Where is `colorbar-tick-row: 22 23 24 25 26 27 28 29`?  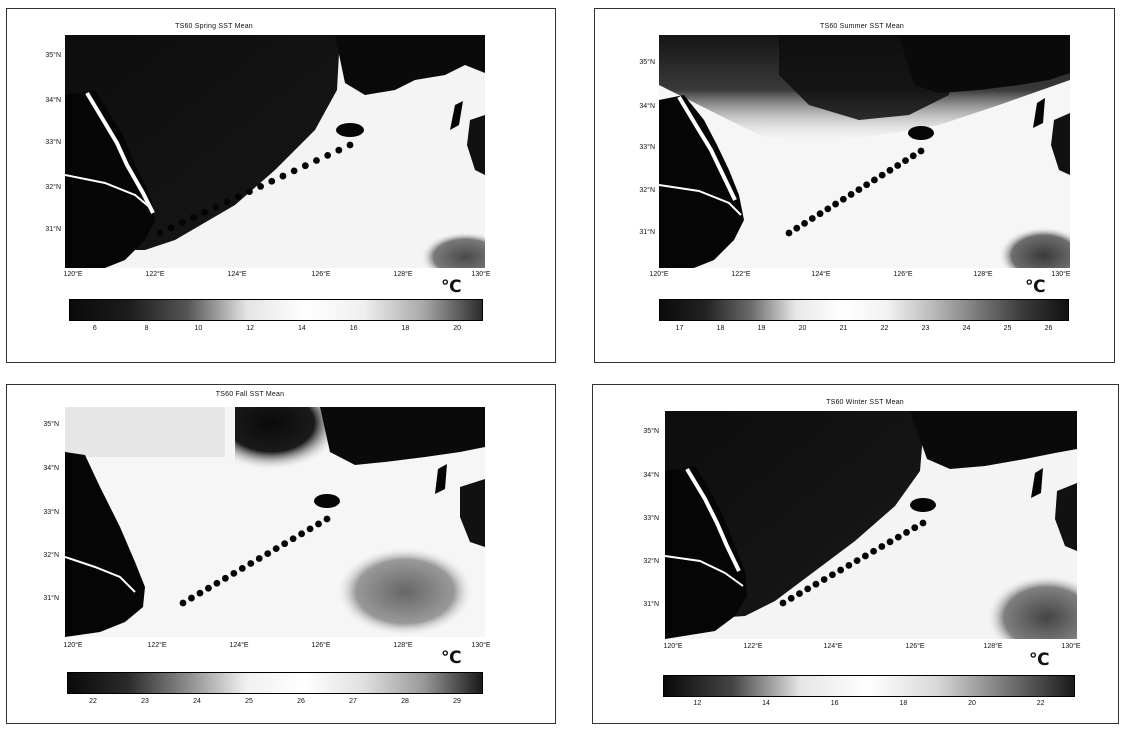 colorbar-tick-row: 22 23 24 25 26 27 28 29 is located at coordinates (275, 704).